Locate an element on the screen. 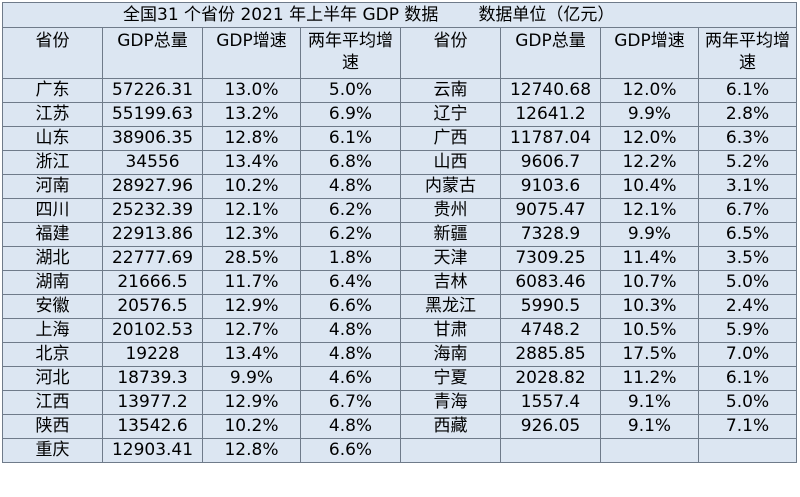 The image size is (800, 497). left-gdp-cell: 25232.39 is located at coordinates (152, 210).